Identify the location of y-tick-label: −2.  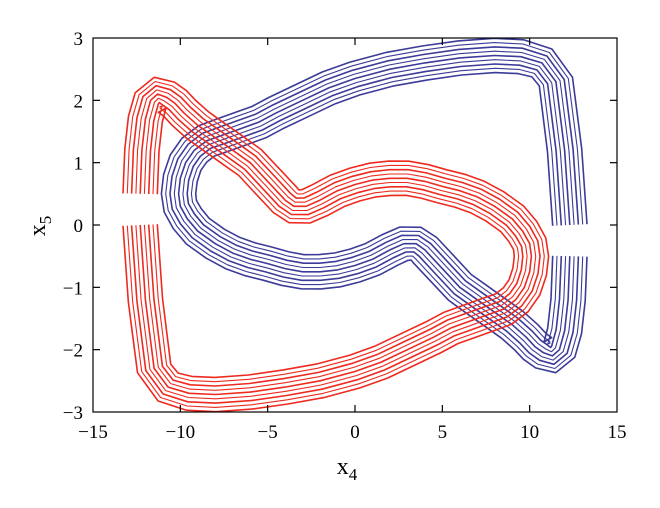
(73, 351).